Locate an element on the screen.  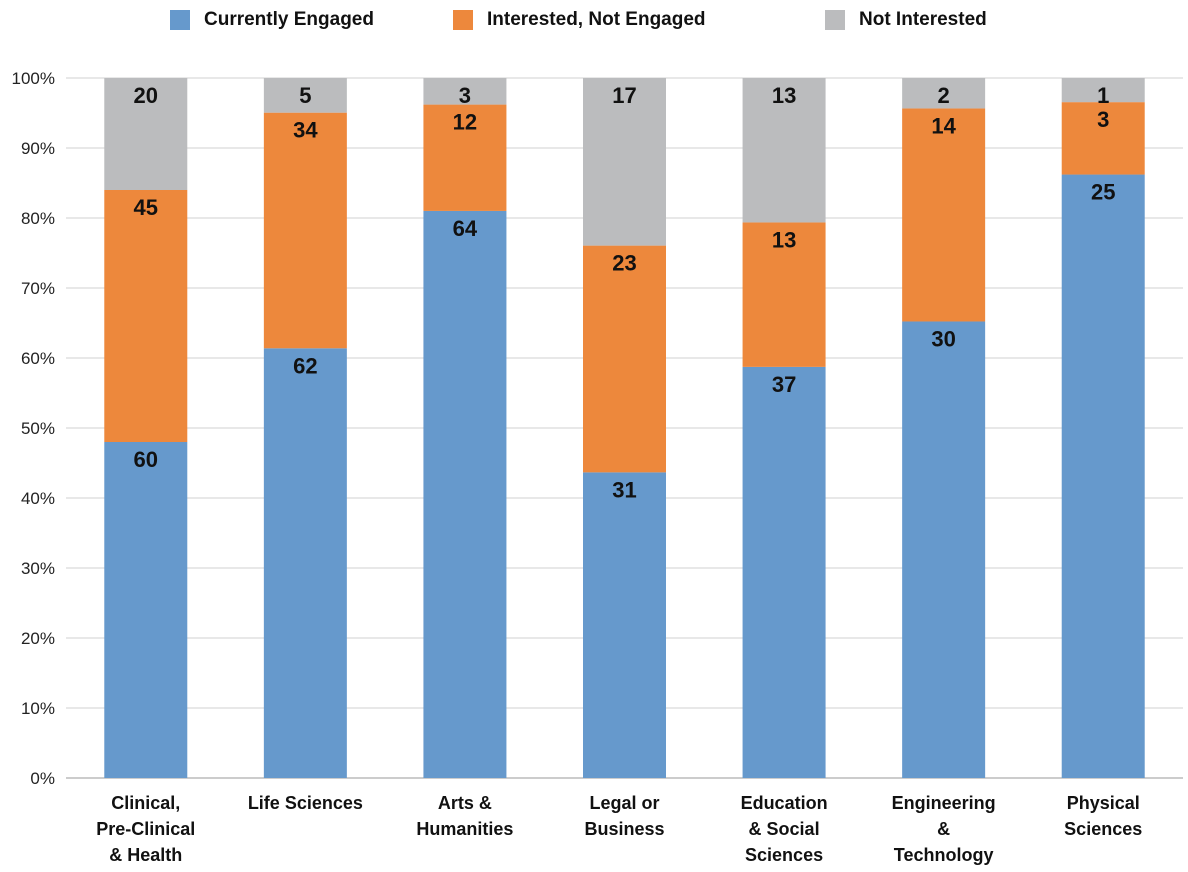
x-tick-label: & Social is located at coordinates (784, 829).